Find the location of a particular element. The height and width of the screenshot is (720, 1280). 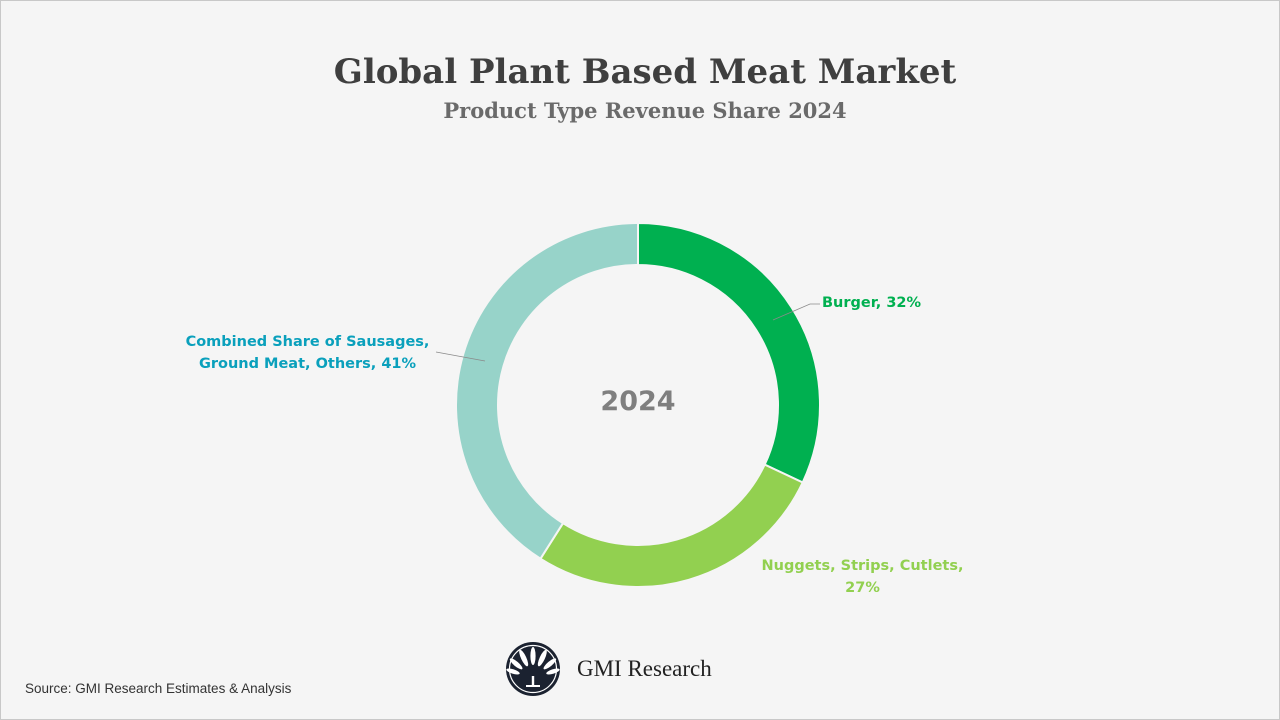

leader-line-combined is located at coordinates (460, 356).